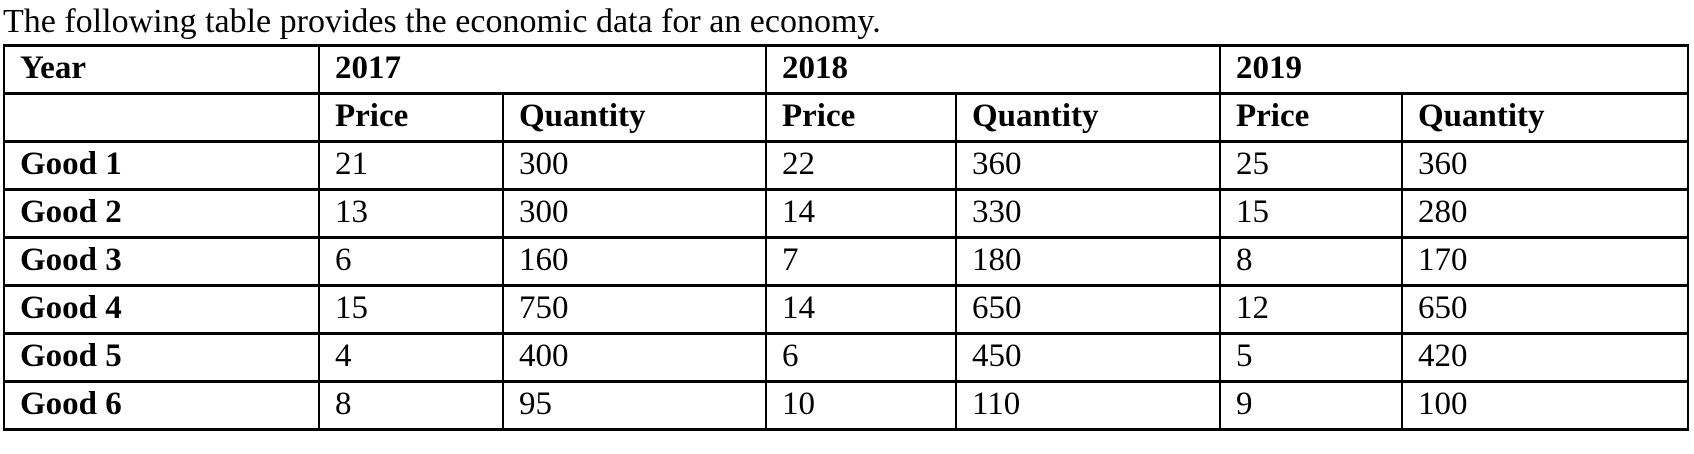 The image size is (1694, 454). I want to click on empty-corner-cell, so click(161, 117).